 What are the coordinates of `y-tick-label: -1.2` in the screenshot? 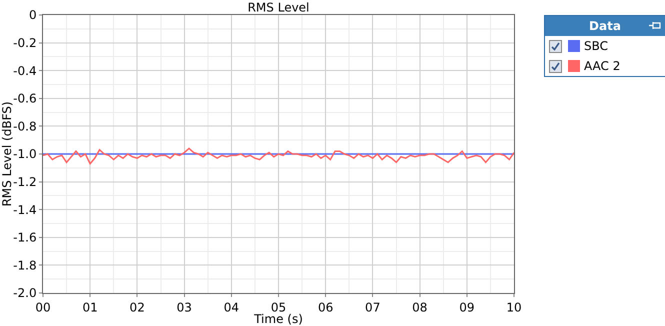 It's located at (25, 182).